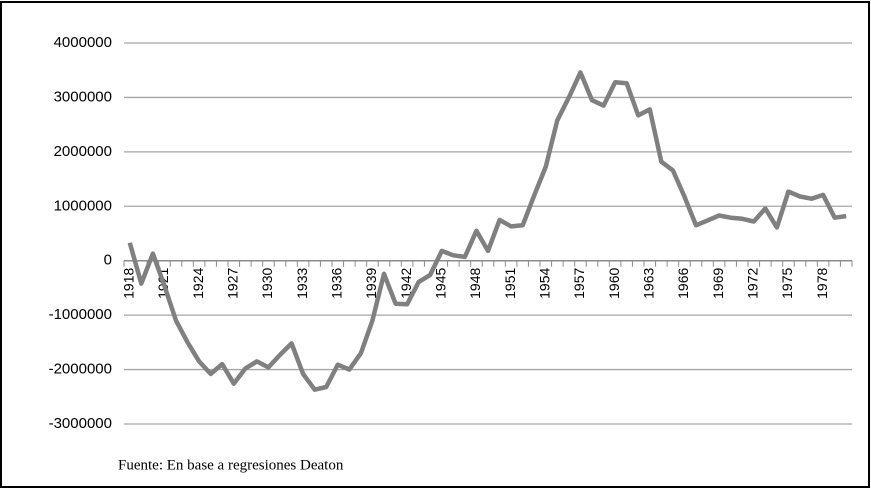  I want to click on y-tick-label: 0, so click(108, 260).